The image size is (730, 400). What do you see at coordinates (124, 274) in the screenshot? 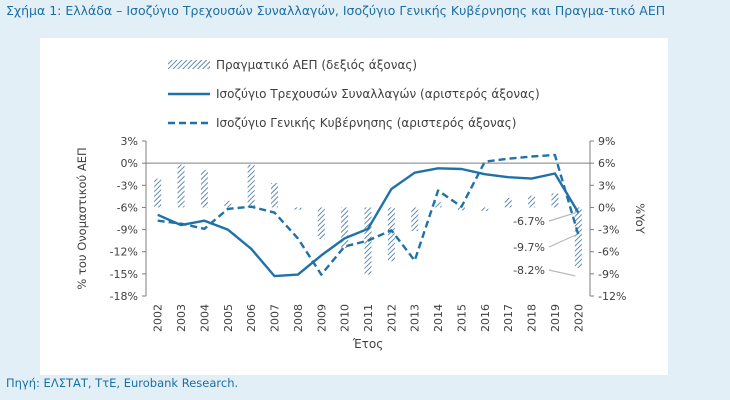
I see `y-tick-label-left: -15%` at bounding box center [124, 274].